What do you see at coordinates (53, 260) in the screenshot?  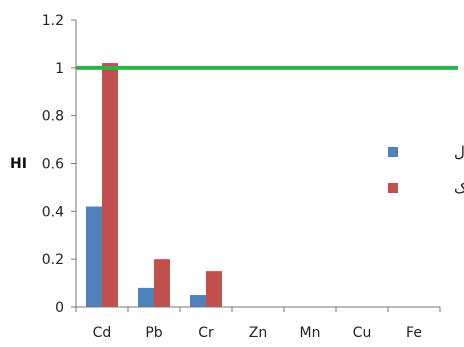 I see `y-tick-label: 0.2` at bounding box center [53, 260].